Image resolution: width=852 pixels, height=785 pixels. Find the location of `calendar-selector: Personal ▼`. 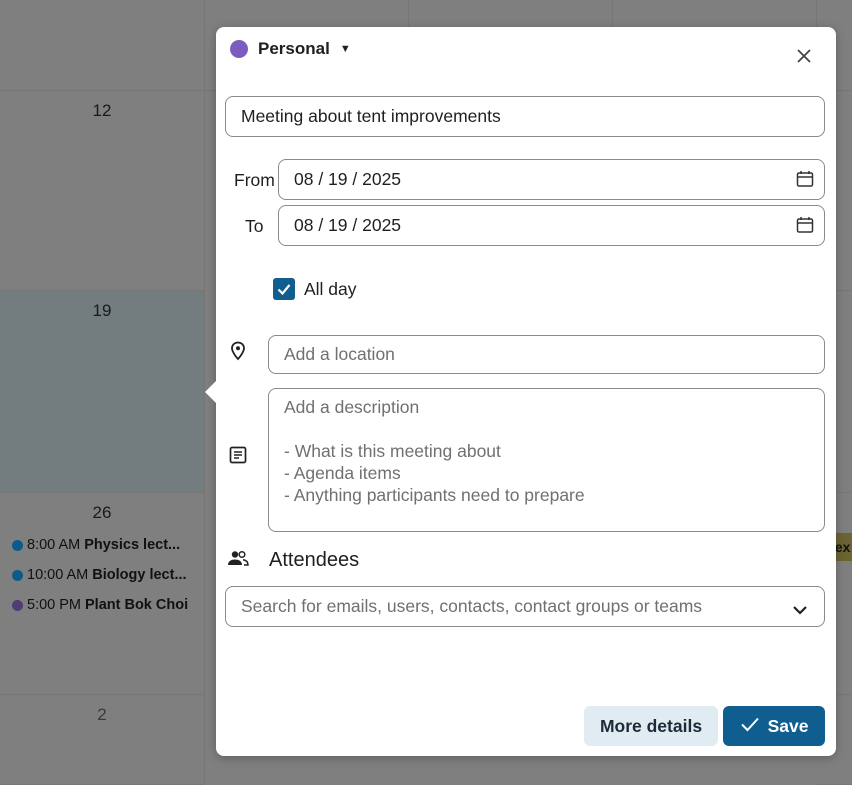

calendar-selector: Personal ▼ is located at coordinates (290, 49).